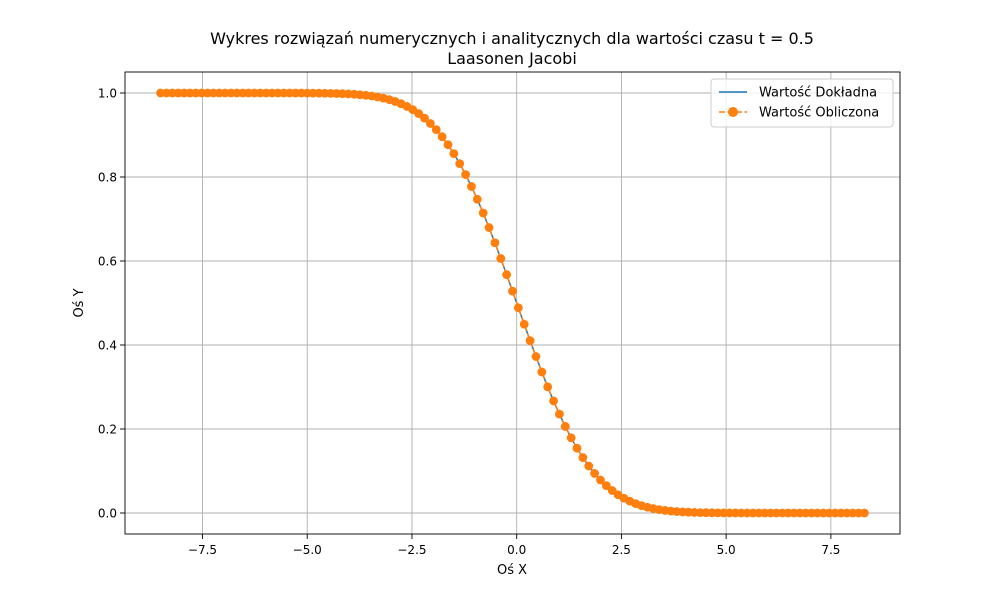  What do you see at coordinates (107, 346) in the screenshot?
I see `y-tick-label: 0.4` at bounding box center [107, 346].